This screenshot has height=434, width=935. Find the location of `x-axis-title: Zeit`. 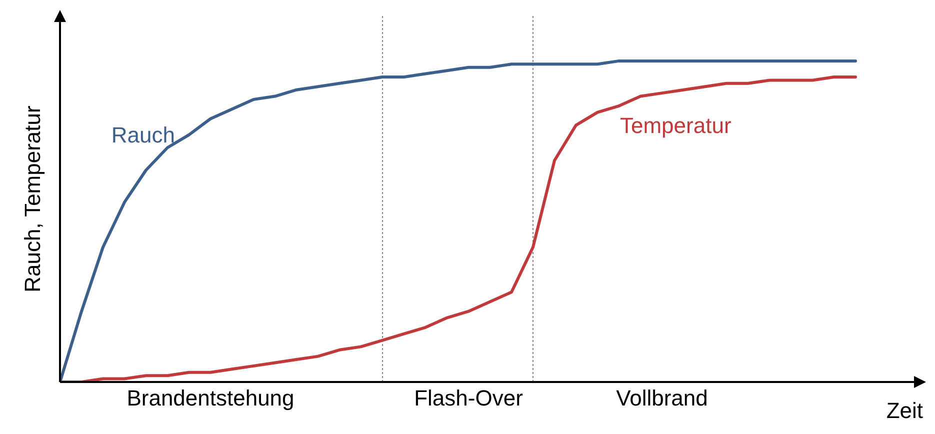

x-axis-title: Zeit is located at coordinates (904, 410).